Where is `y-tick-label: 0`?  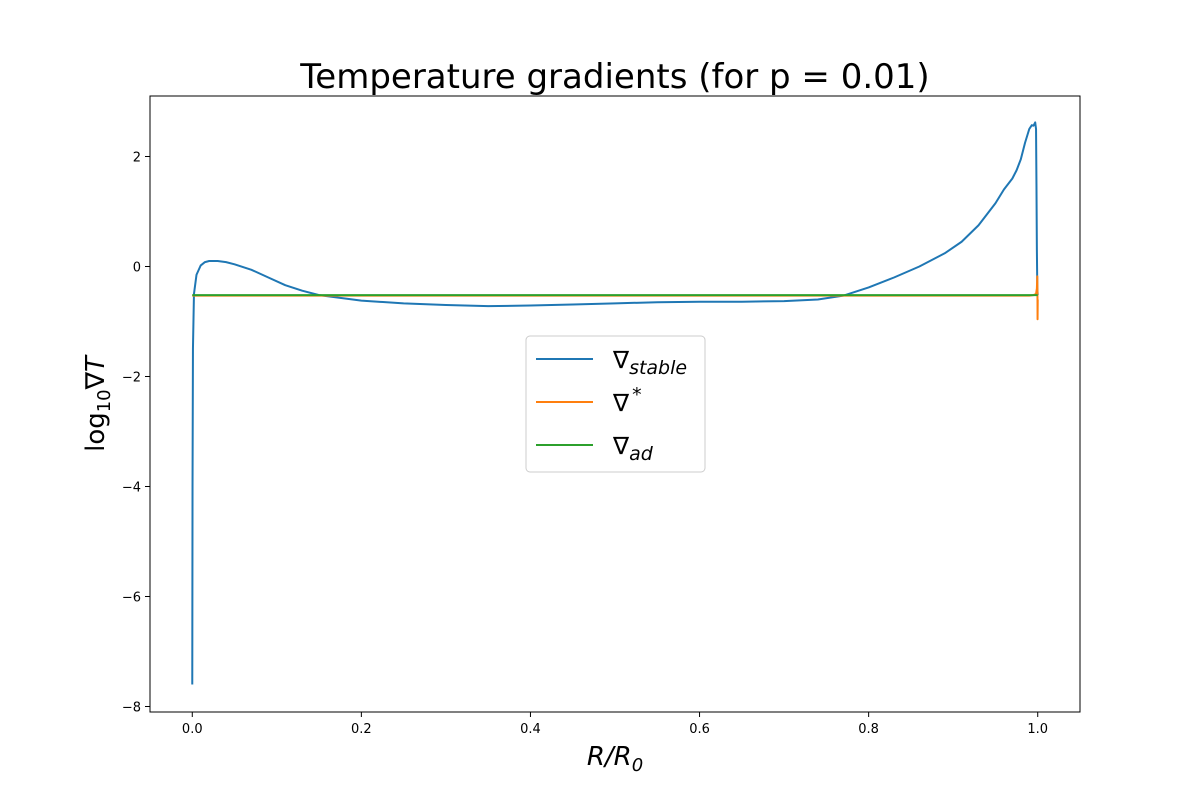 y-tick-label: 0 is located at coordinates (137, 268).